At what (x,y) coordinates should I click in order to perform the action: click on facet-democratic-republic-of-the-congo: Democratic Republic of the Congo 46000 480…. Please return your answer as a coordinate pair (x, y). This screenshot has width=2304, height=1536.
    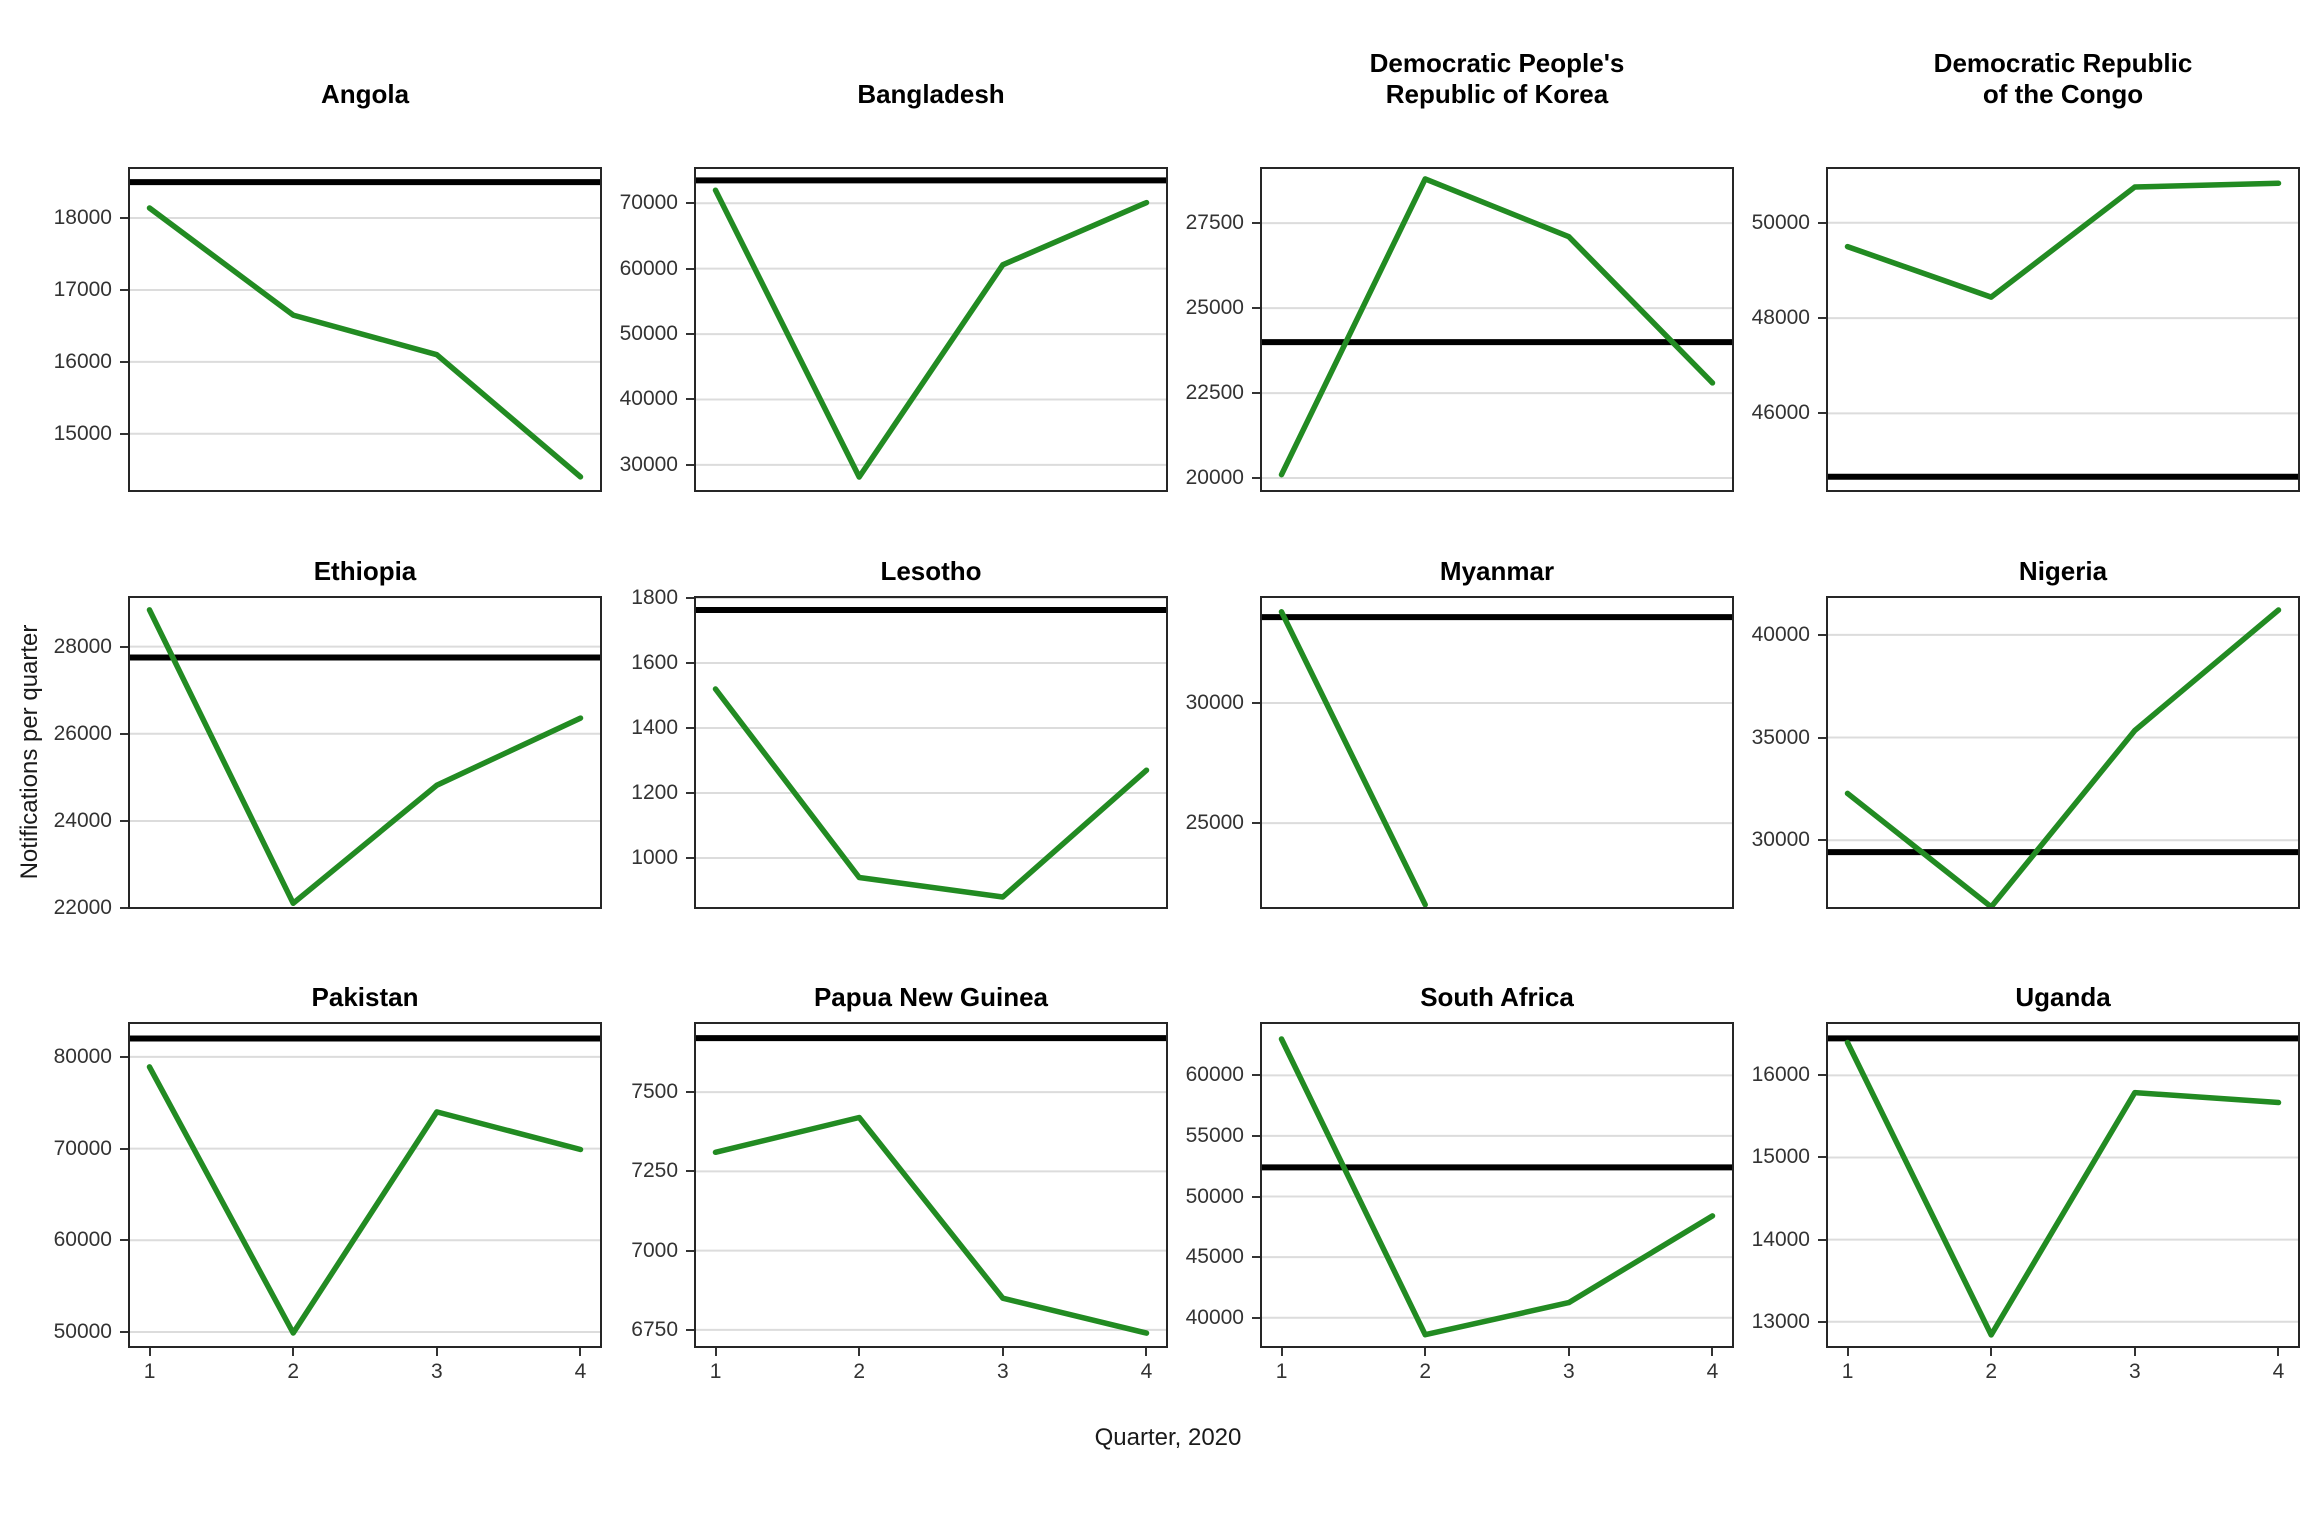
    Looking at the image, I should click on (2017, 246).